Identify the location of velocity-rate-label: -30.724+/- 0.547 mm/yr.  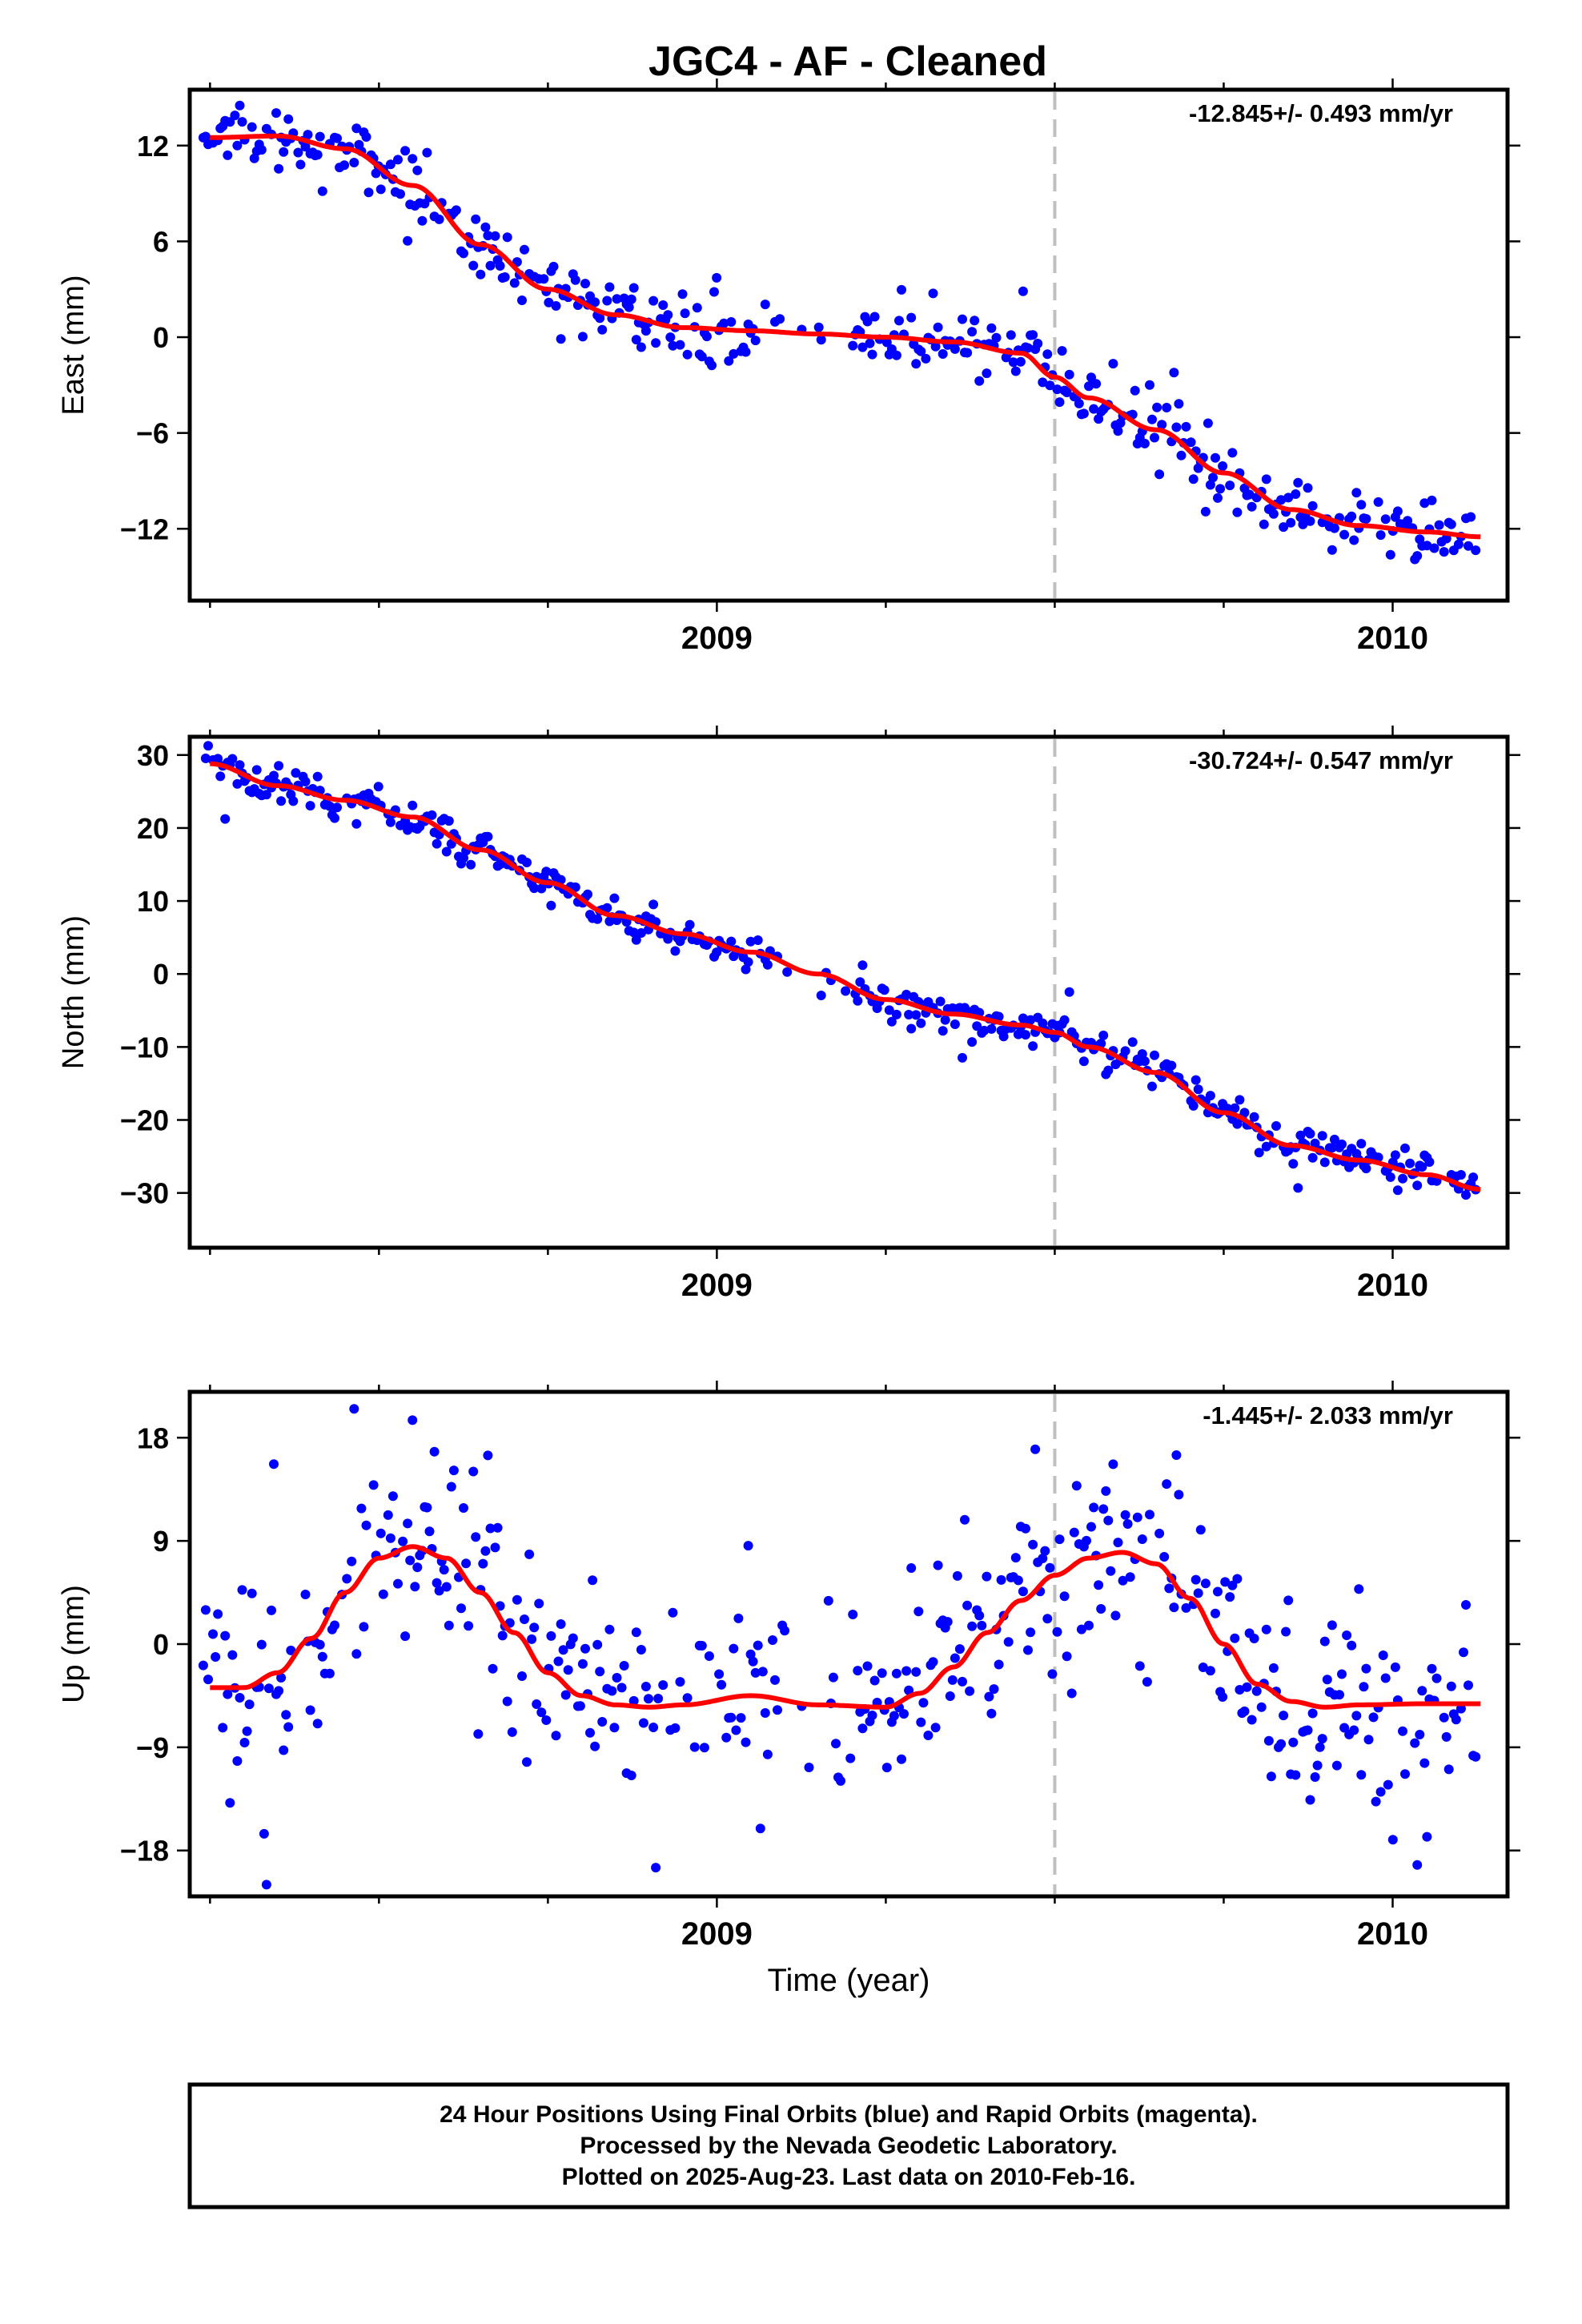
(1321, 760).